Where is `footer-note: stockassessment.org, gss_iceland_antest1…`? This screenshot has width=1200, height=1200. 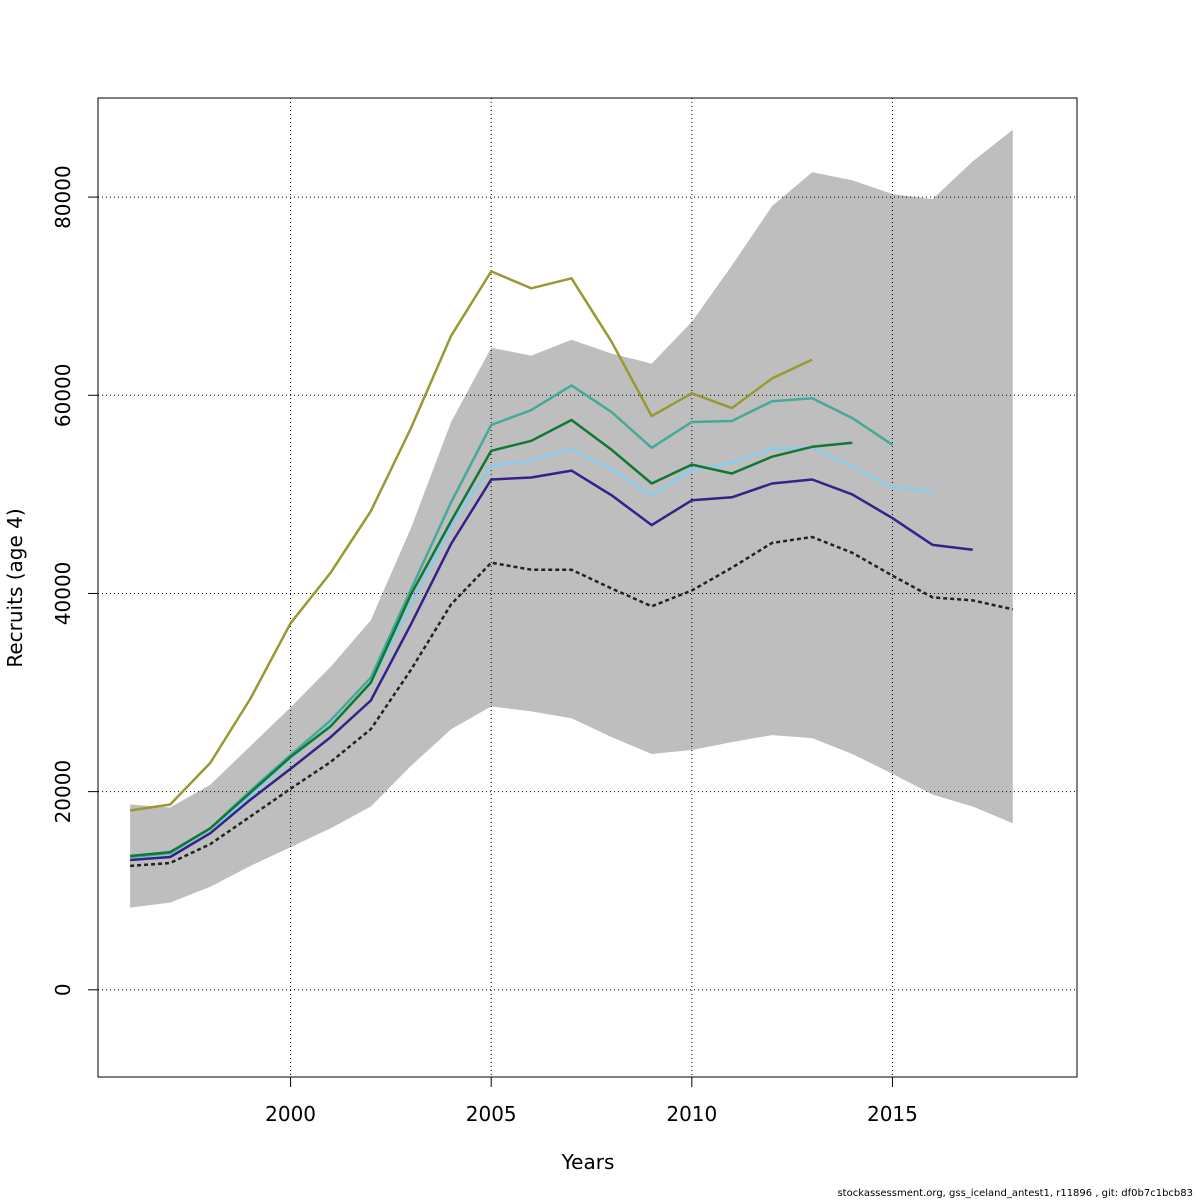
footer-note: stockassessment.org, gss_iceland_antest1… is located at coordinates (1015, 1193).